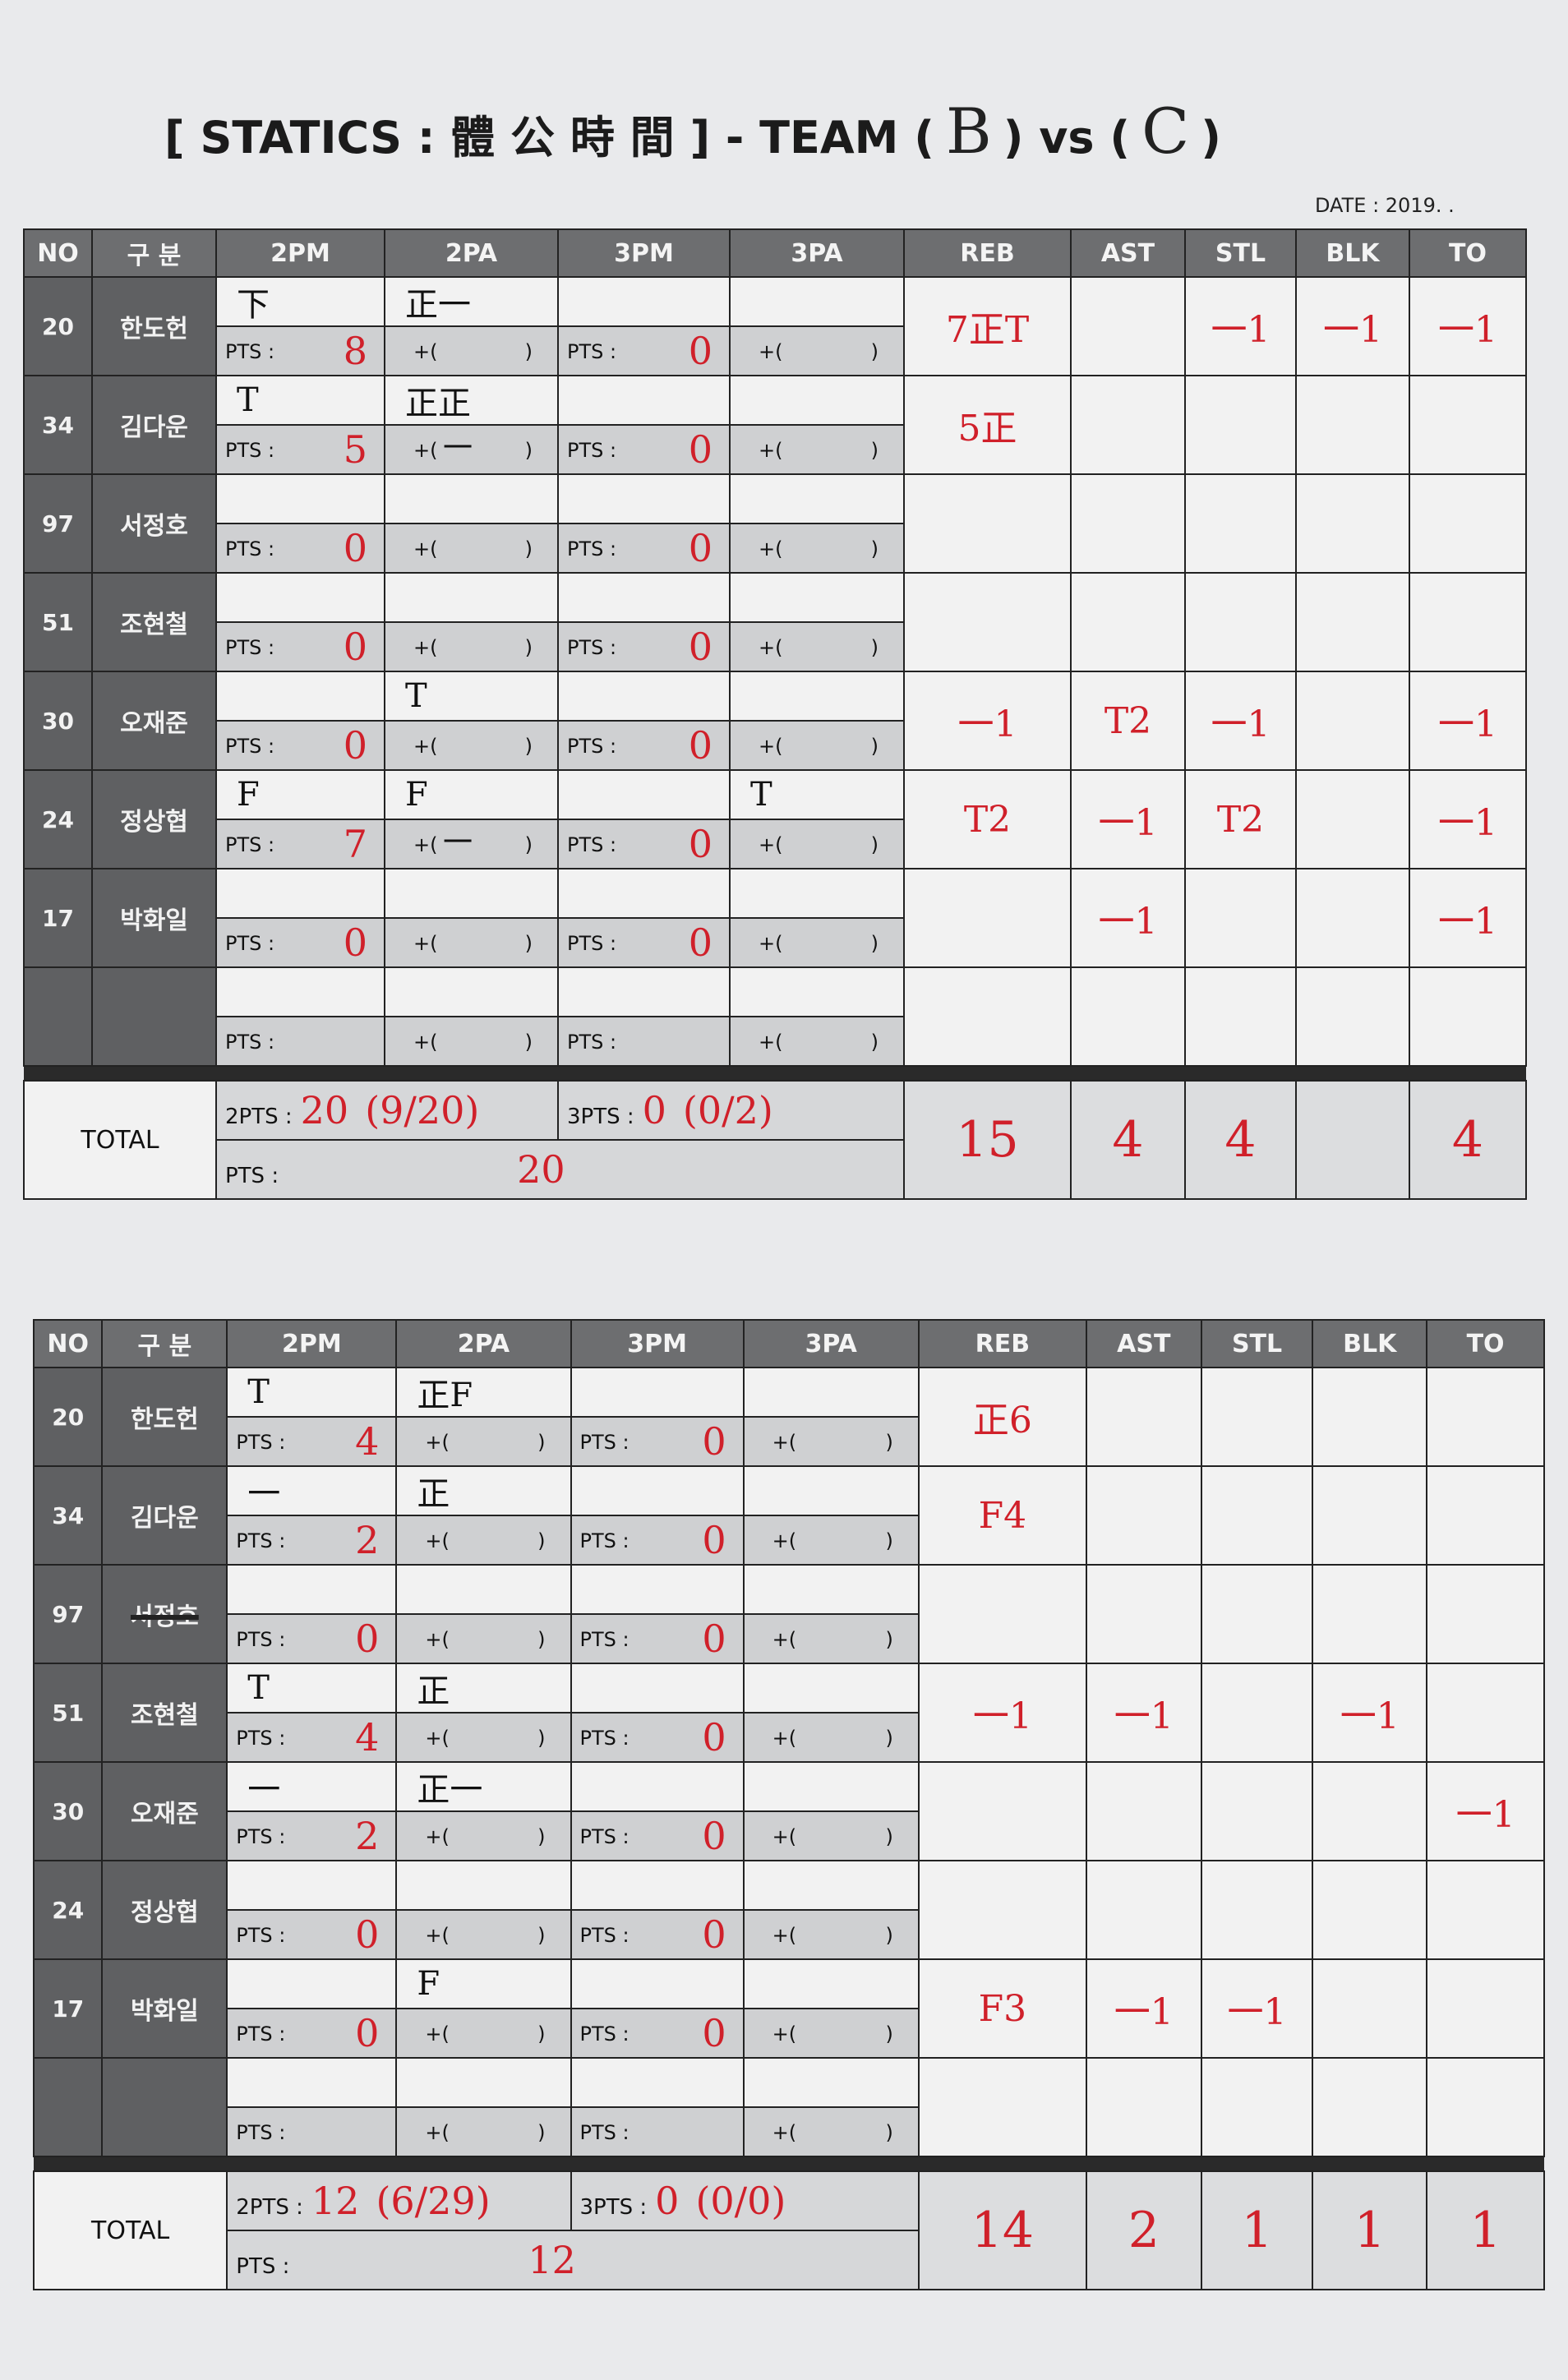  I want to click on team-b: C, so click(1165, 131).